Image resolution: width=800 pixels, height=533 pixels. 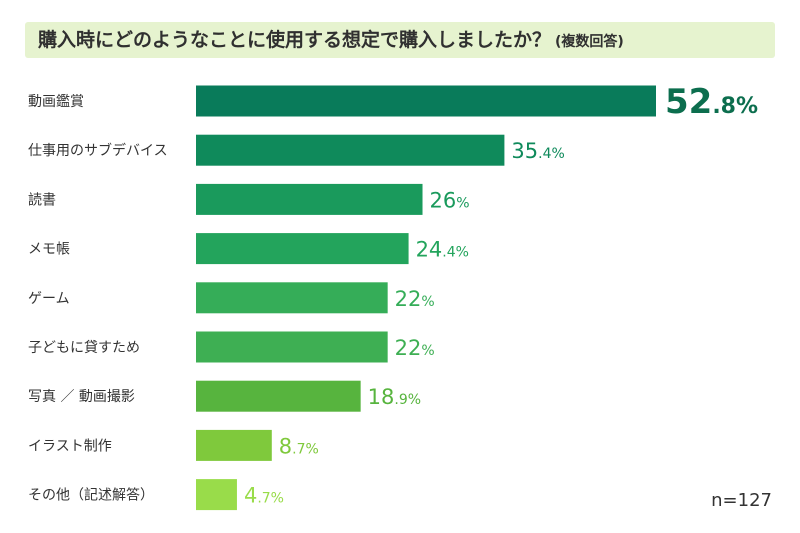 I want to click on category-label: 仕事用のサブデバイス, so click(x=98, y=150).